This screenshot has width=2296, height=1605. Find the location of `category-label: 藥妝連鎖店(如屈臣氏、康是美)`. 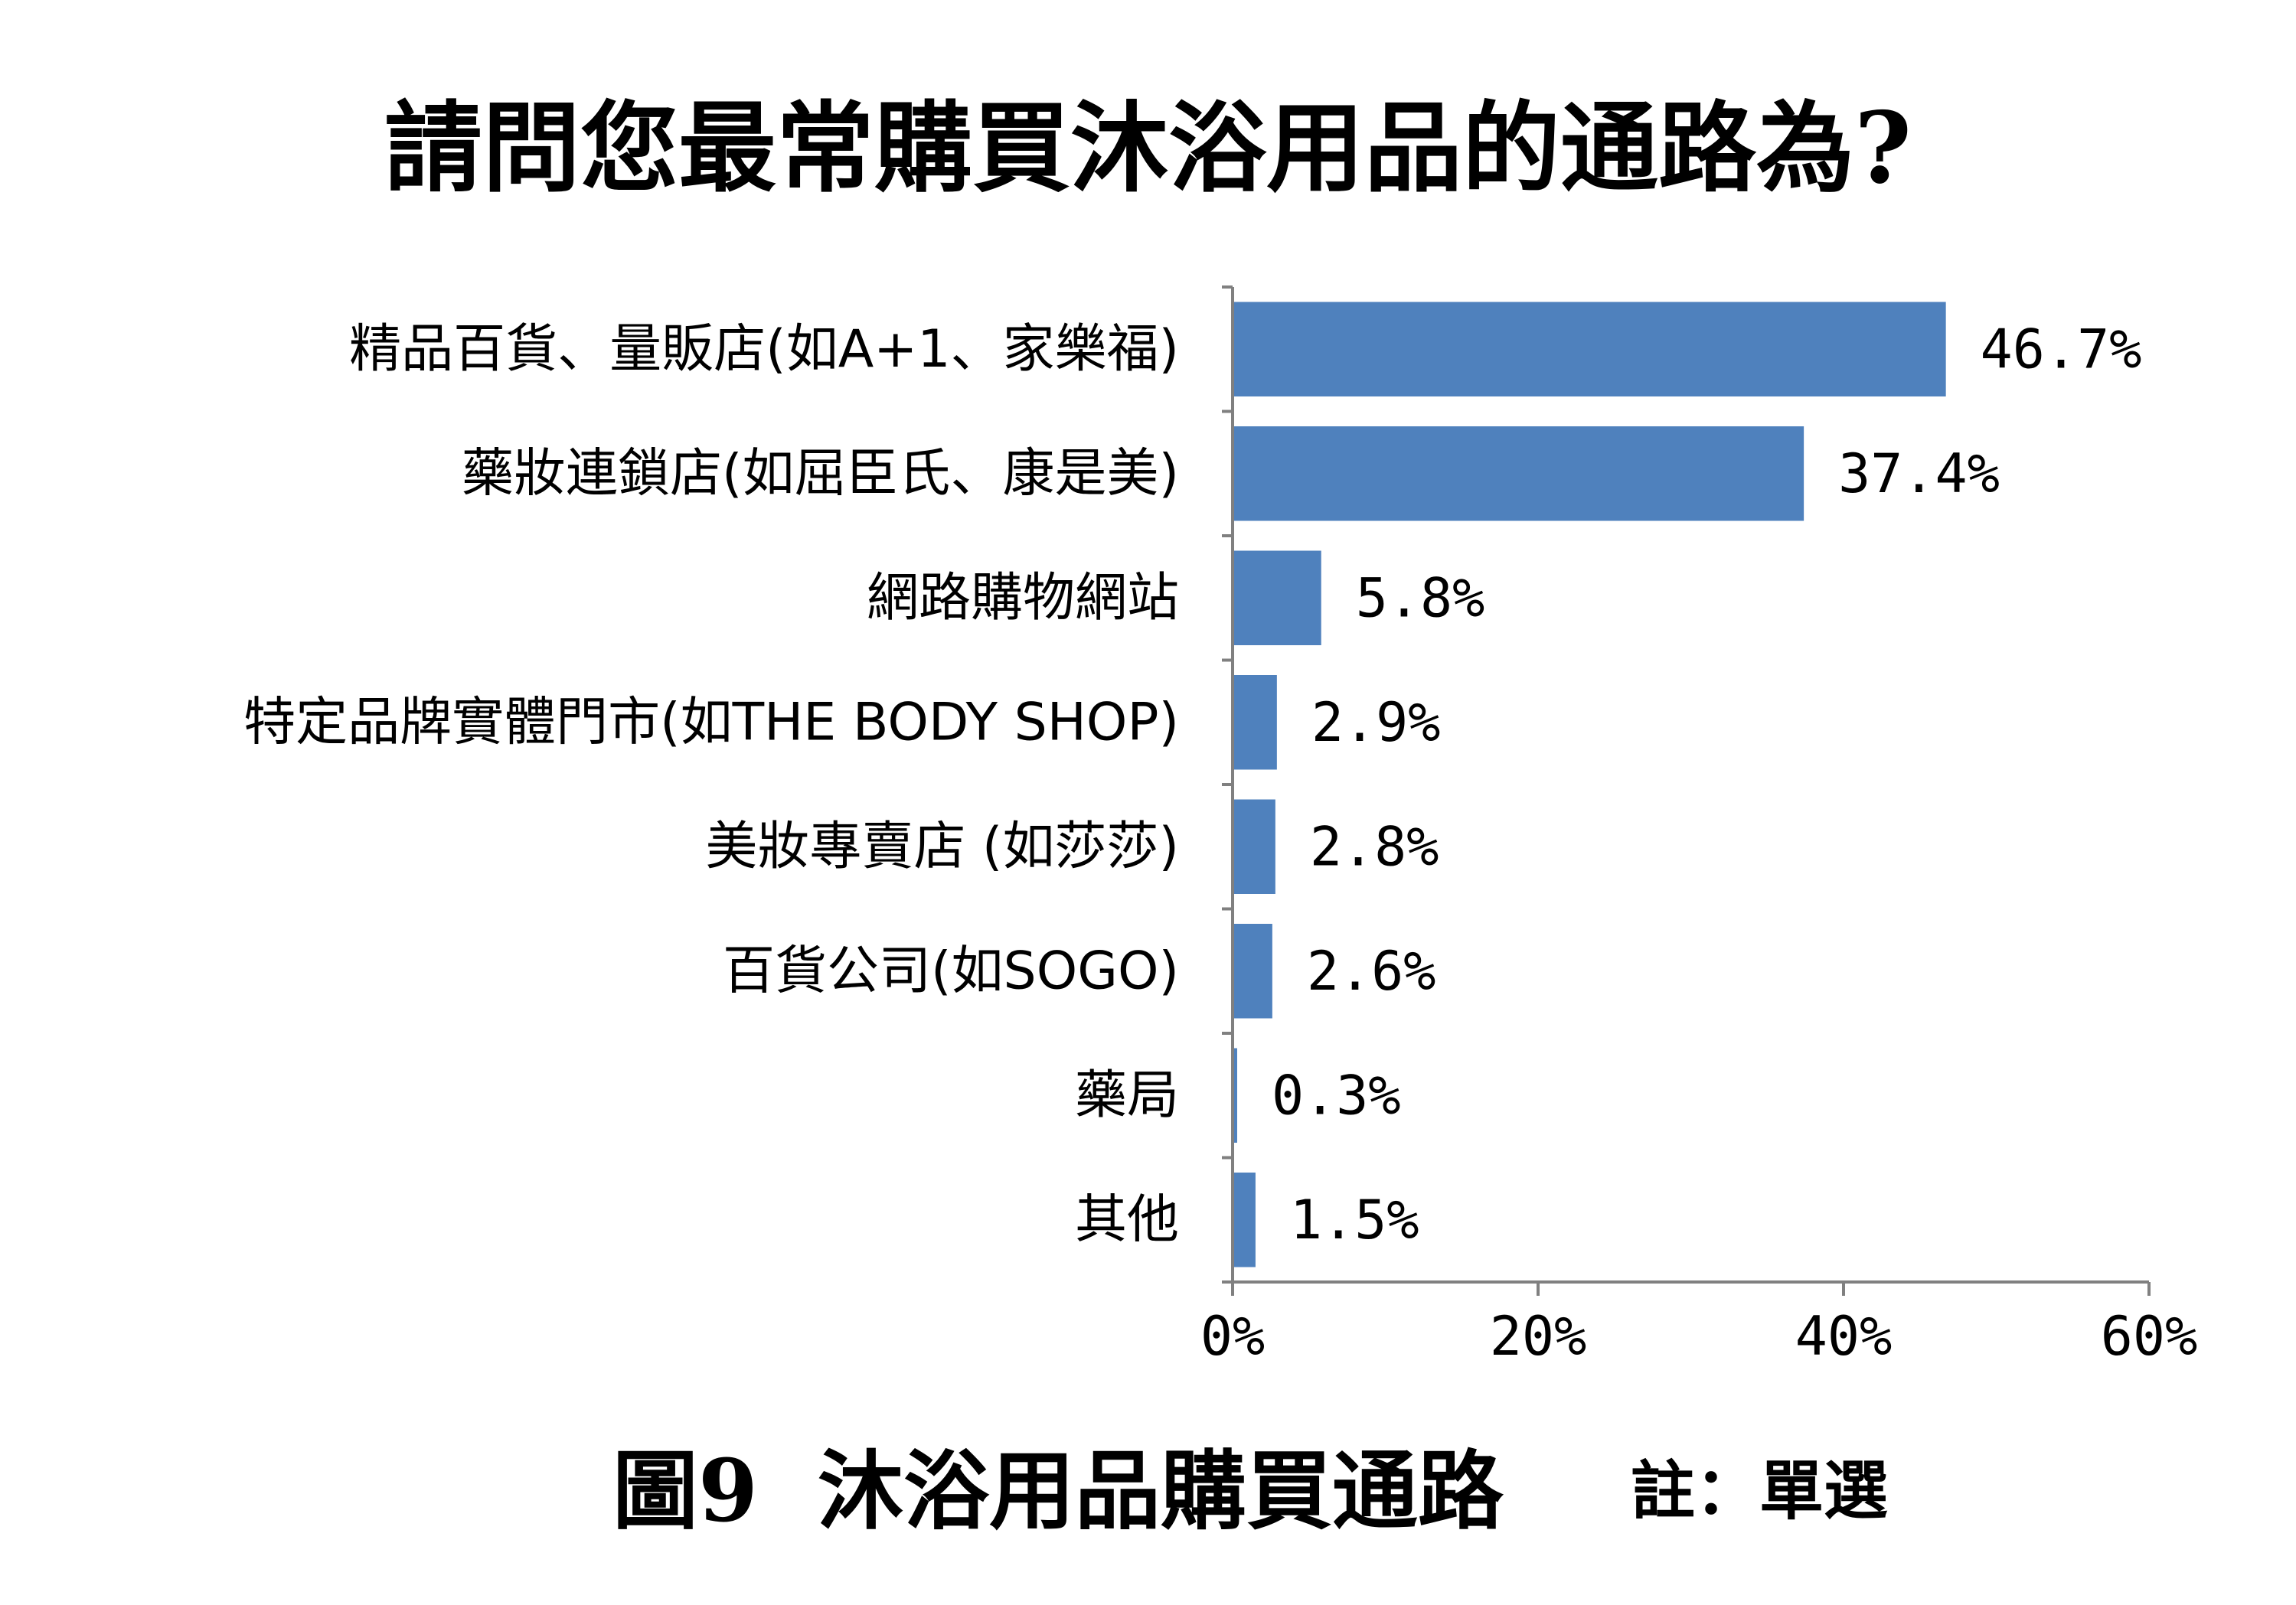

category-label: 藥妝連鎖店(如屈臣氏、康是美) is located at coordinates (820, 473).